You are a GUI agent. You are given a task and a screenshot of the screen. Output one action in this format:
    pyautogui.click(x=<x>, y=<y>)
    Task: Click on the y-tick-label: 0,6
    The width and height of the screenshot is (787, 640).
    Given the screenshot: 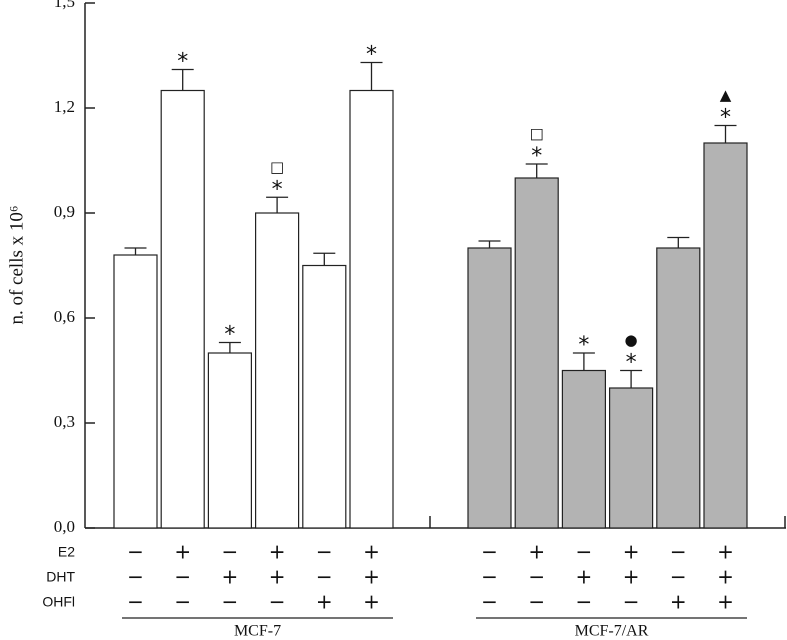 What is the action you would take?
    pyautogui.click(x=64, y=316)
    